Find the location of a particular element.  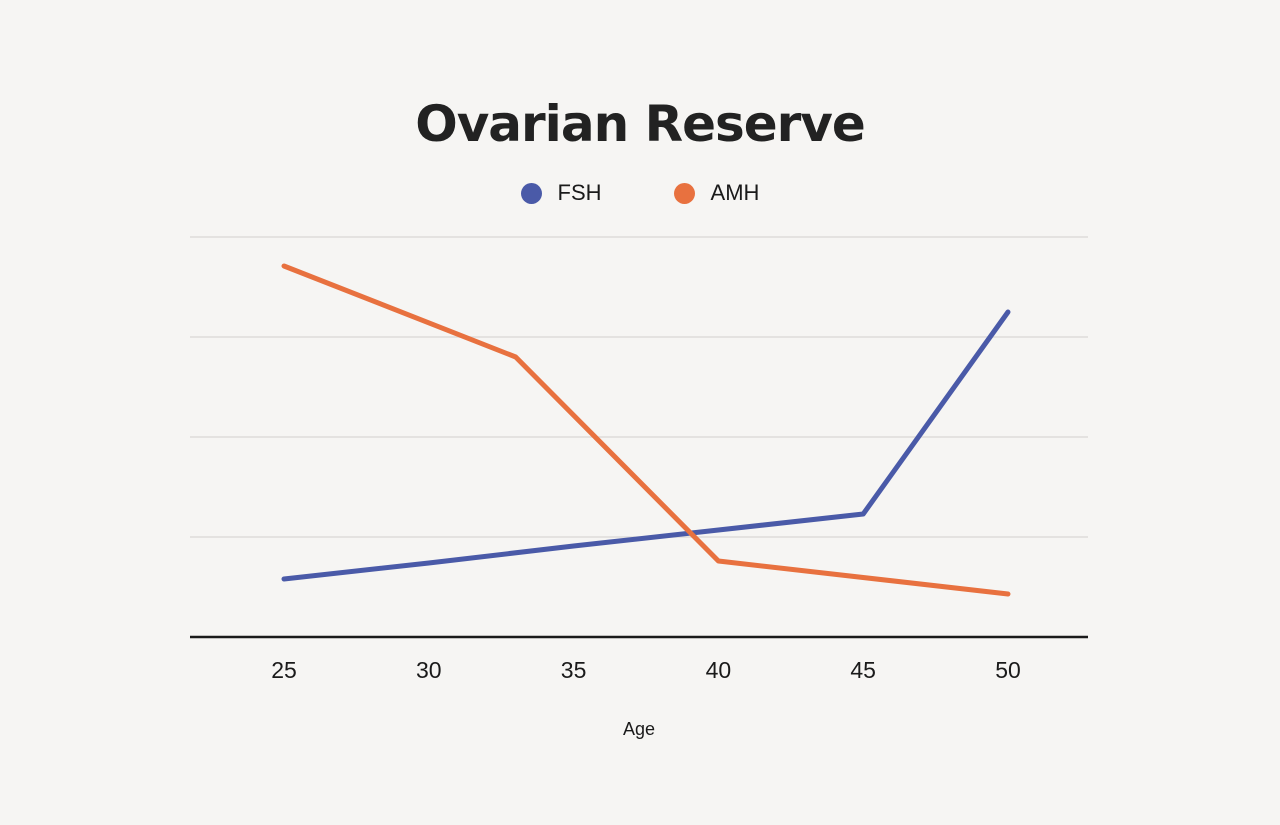

x-tick-label: 50 is located at coordinates (1008, 670).